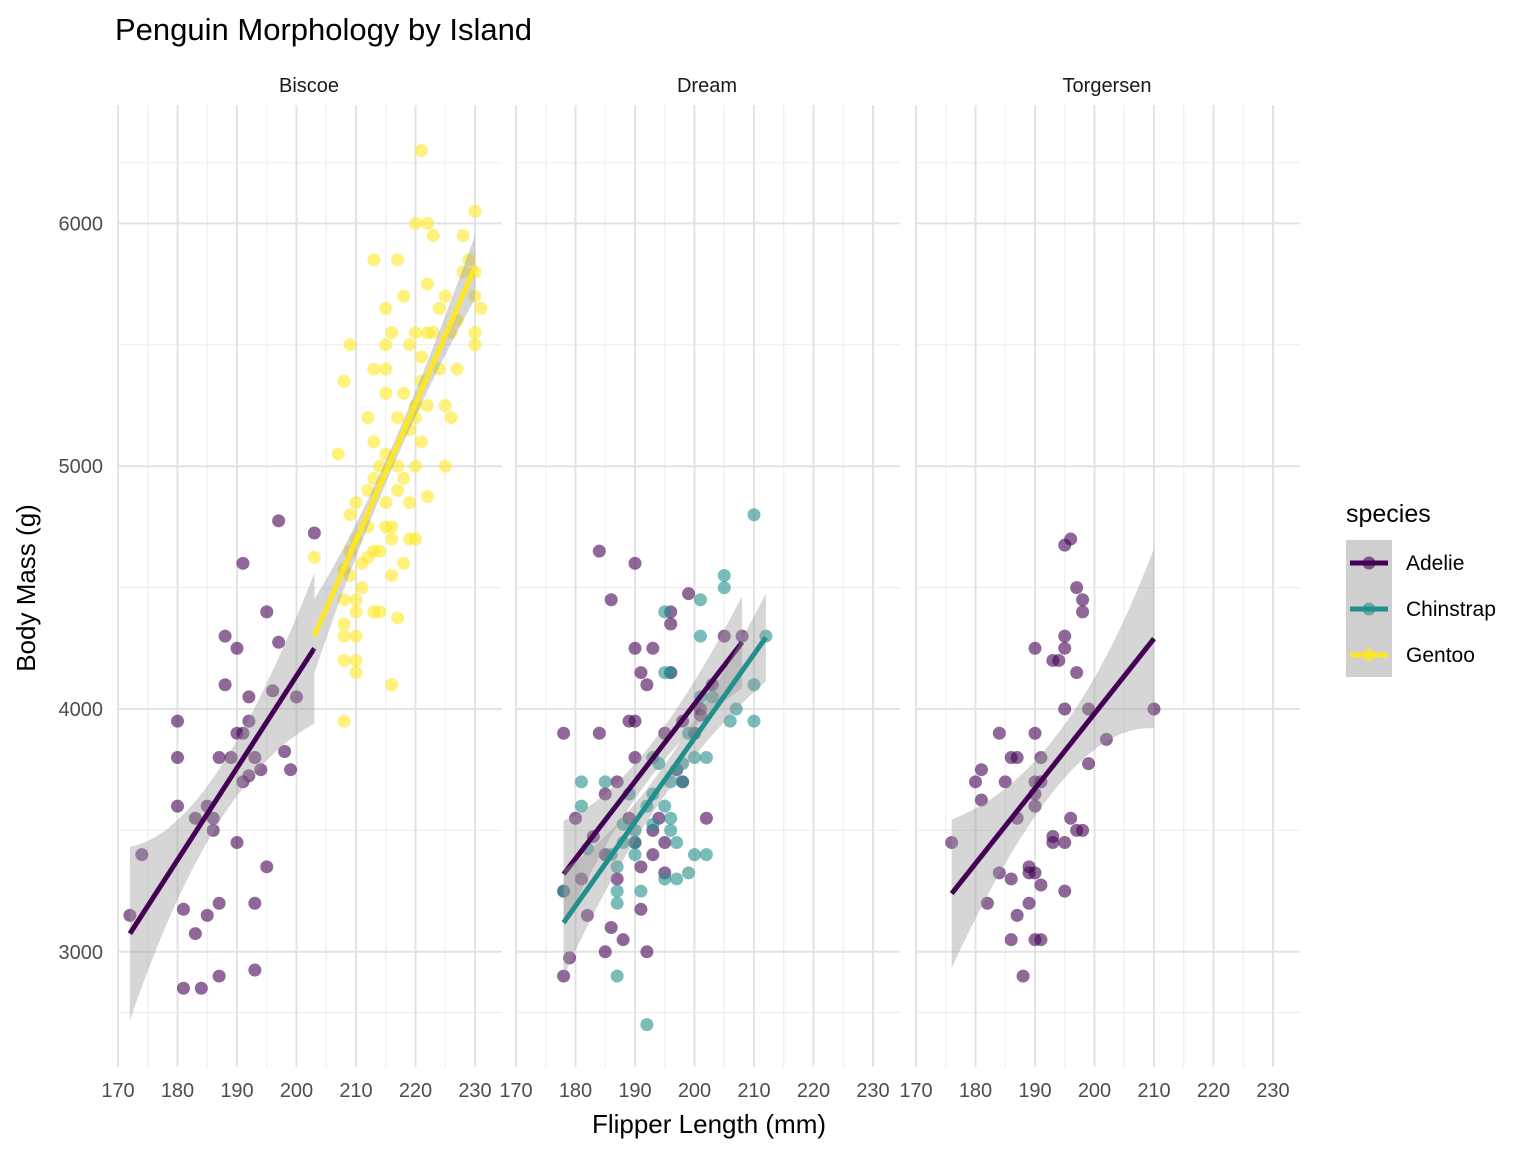  Describe the element at coordinates (81, 224) in the screenshot. I see `y-tick-label: 6000` at that location.